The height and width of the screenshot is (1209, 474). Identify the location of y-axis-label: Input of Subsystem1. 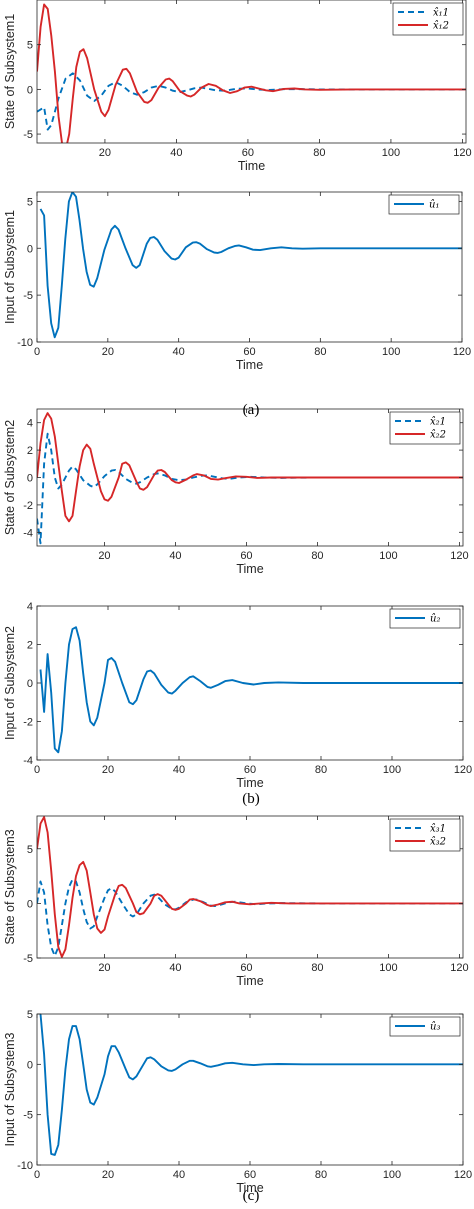
(10, 267).